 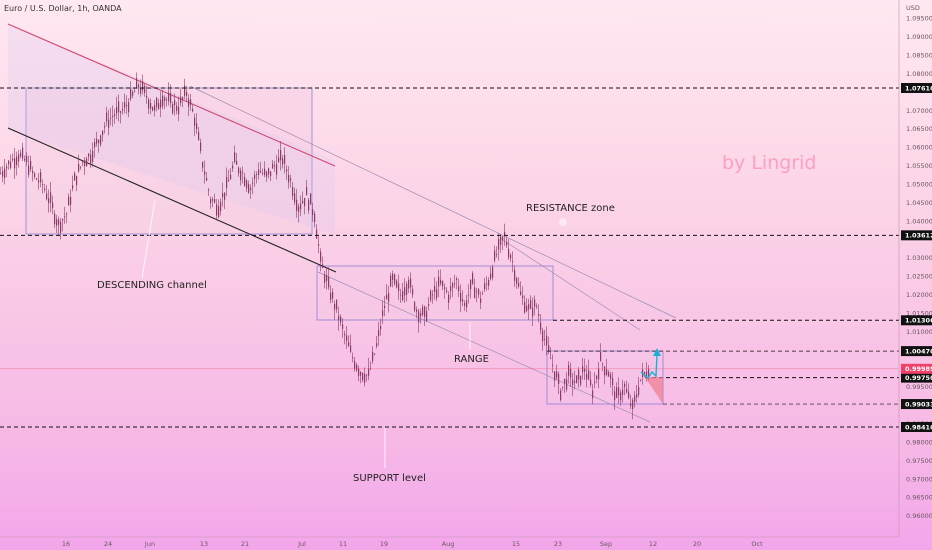 What do you see at coordinates (657, 352) in the screenshot?
I see `projection-arrow-icon` at bounding box center [657, 352].